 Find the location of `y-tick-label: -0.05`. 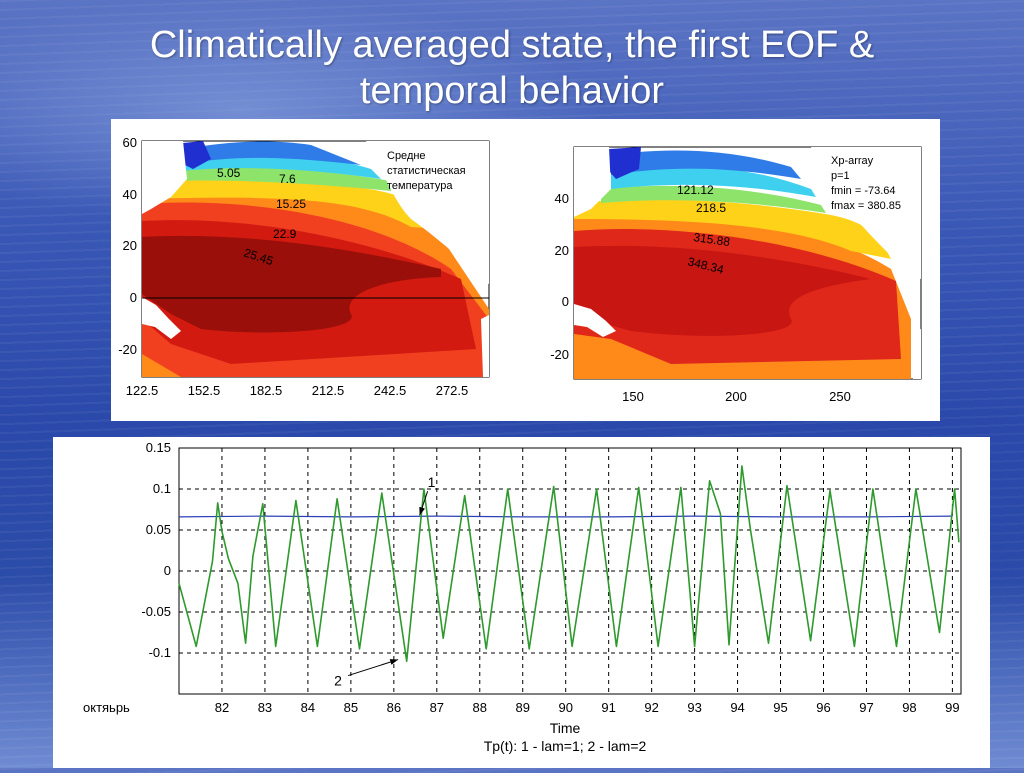

y-tick-label: -0.05 is located at coordinates (156, 611).